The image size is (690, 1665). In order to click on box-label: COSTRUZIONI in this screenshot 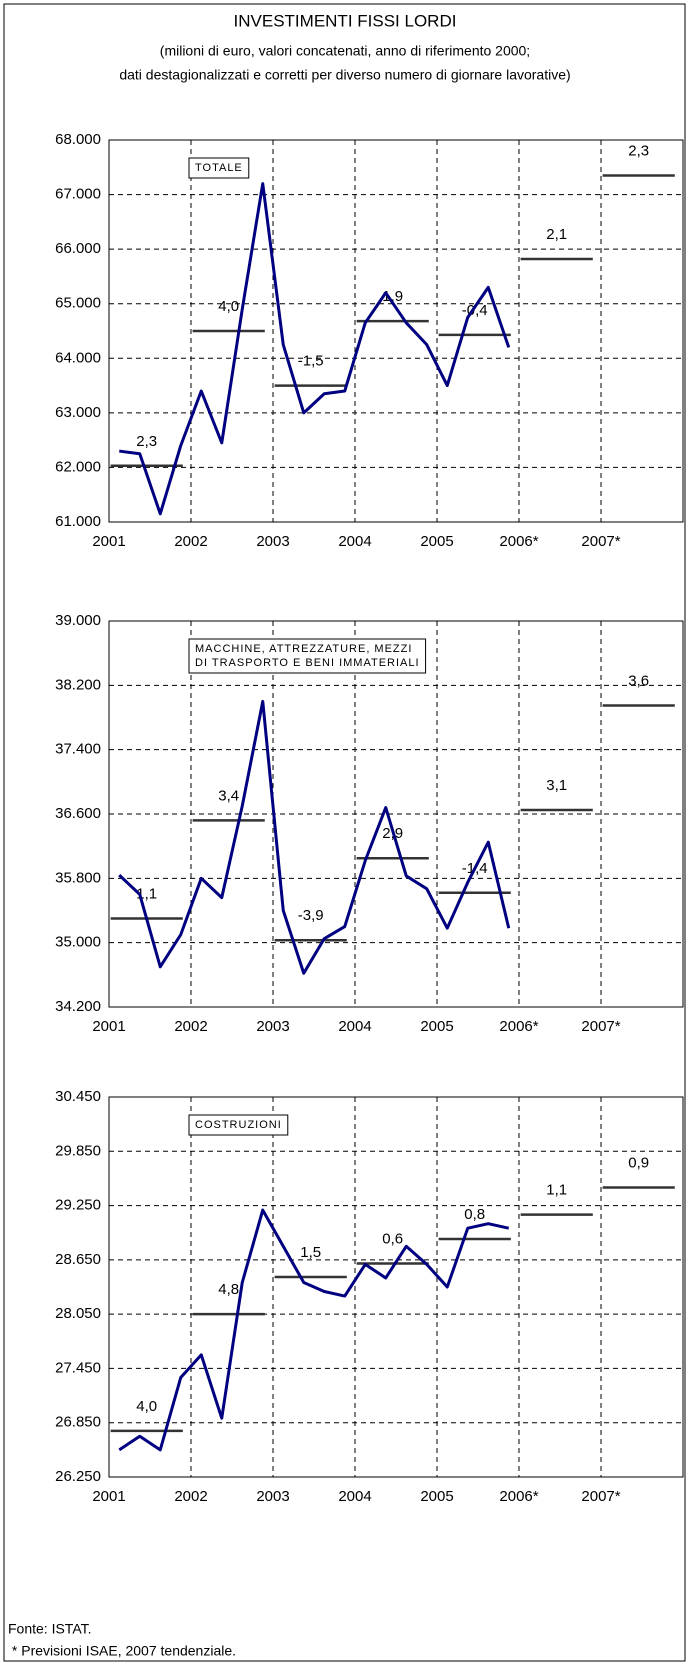, I will do `click(238, 1125)`.